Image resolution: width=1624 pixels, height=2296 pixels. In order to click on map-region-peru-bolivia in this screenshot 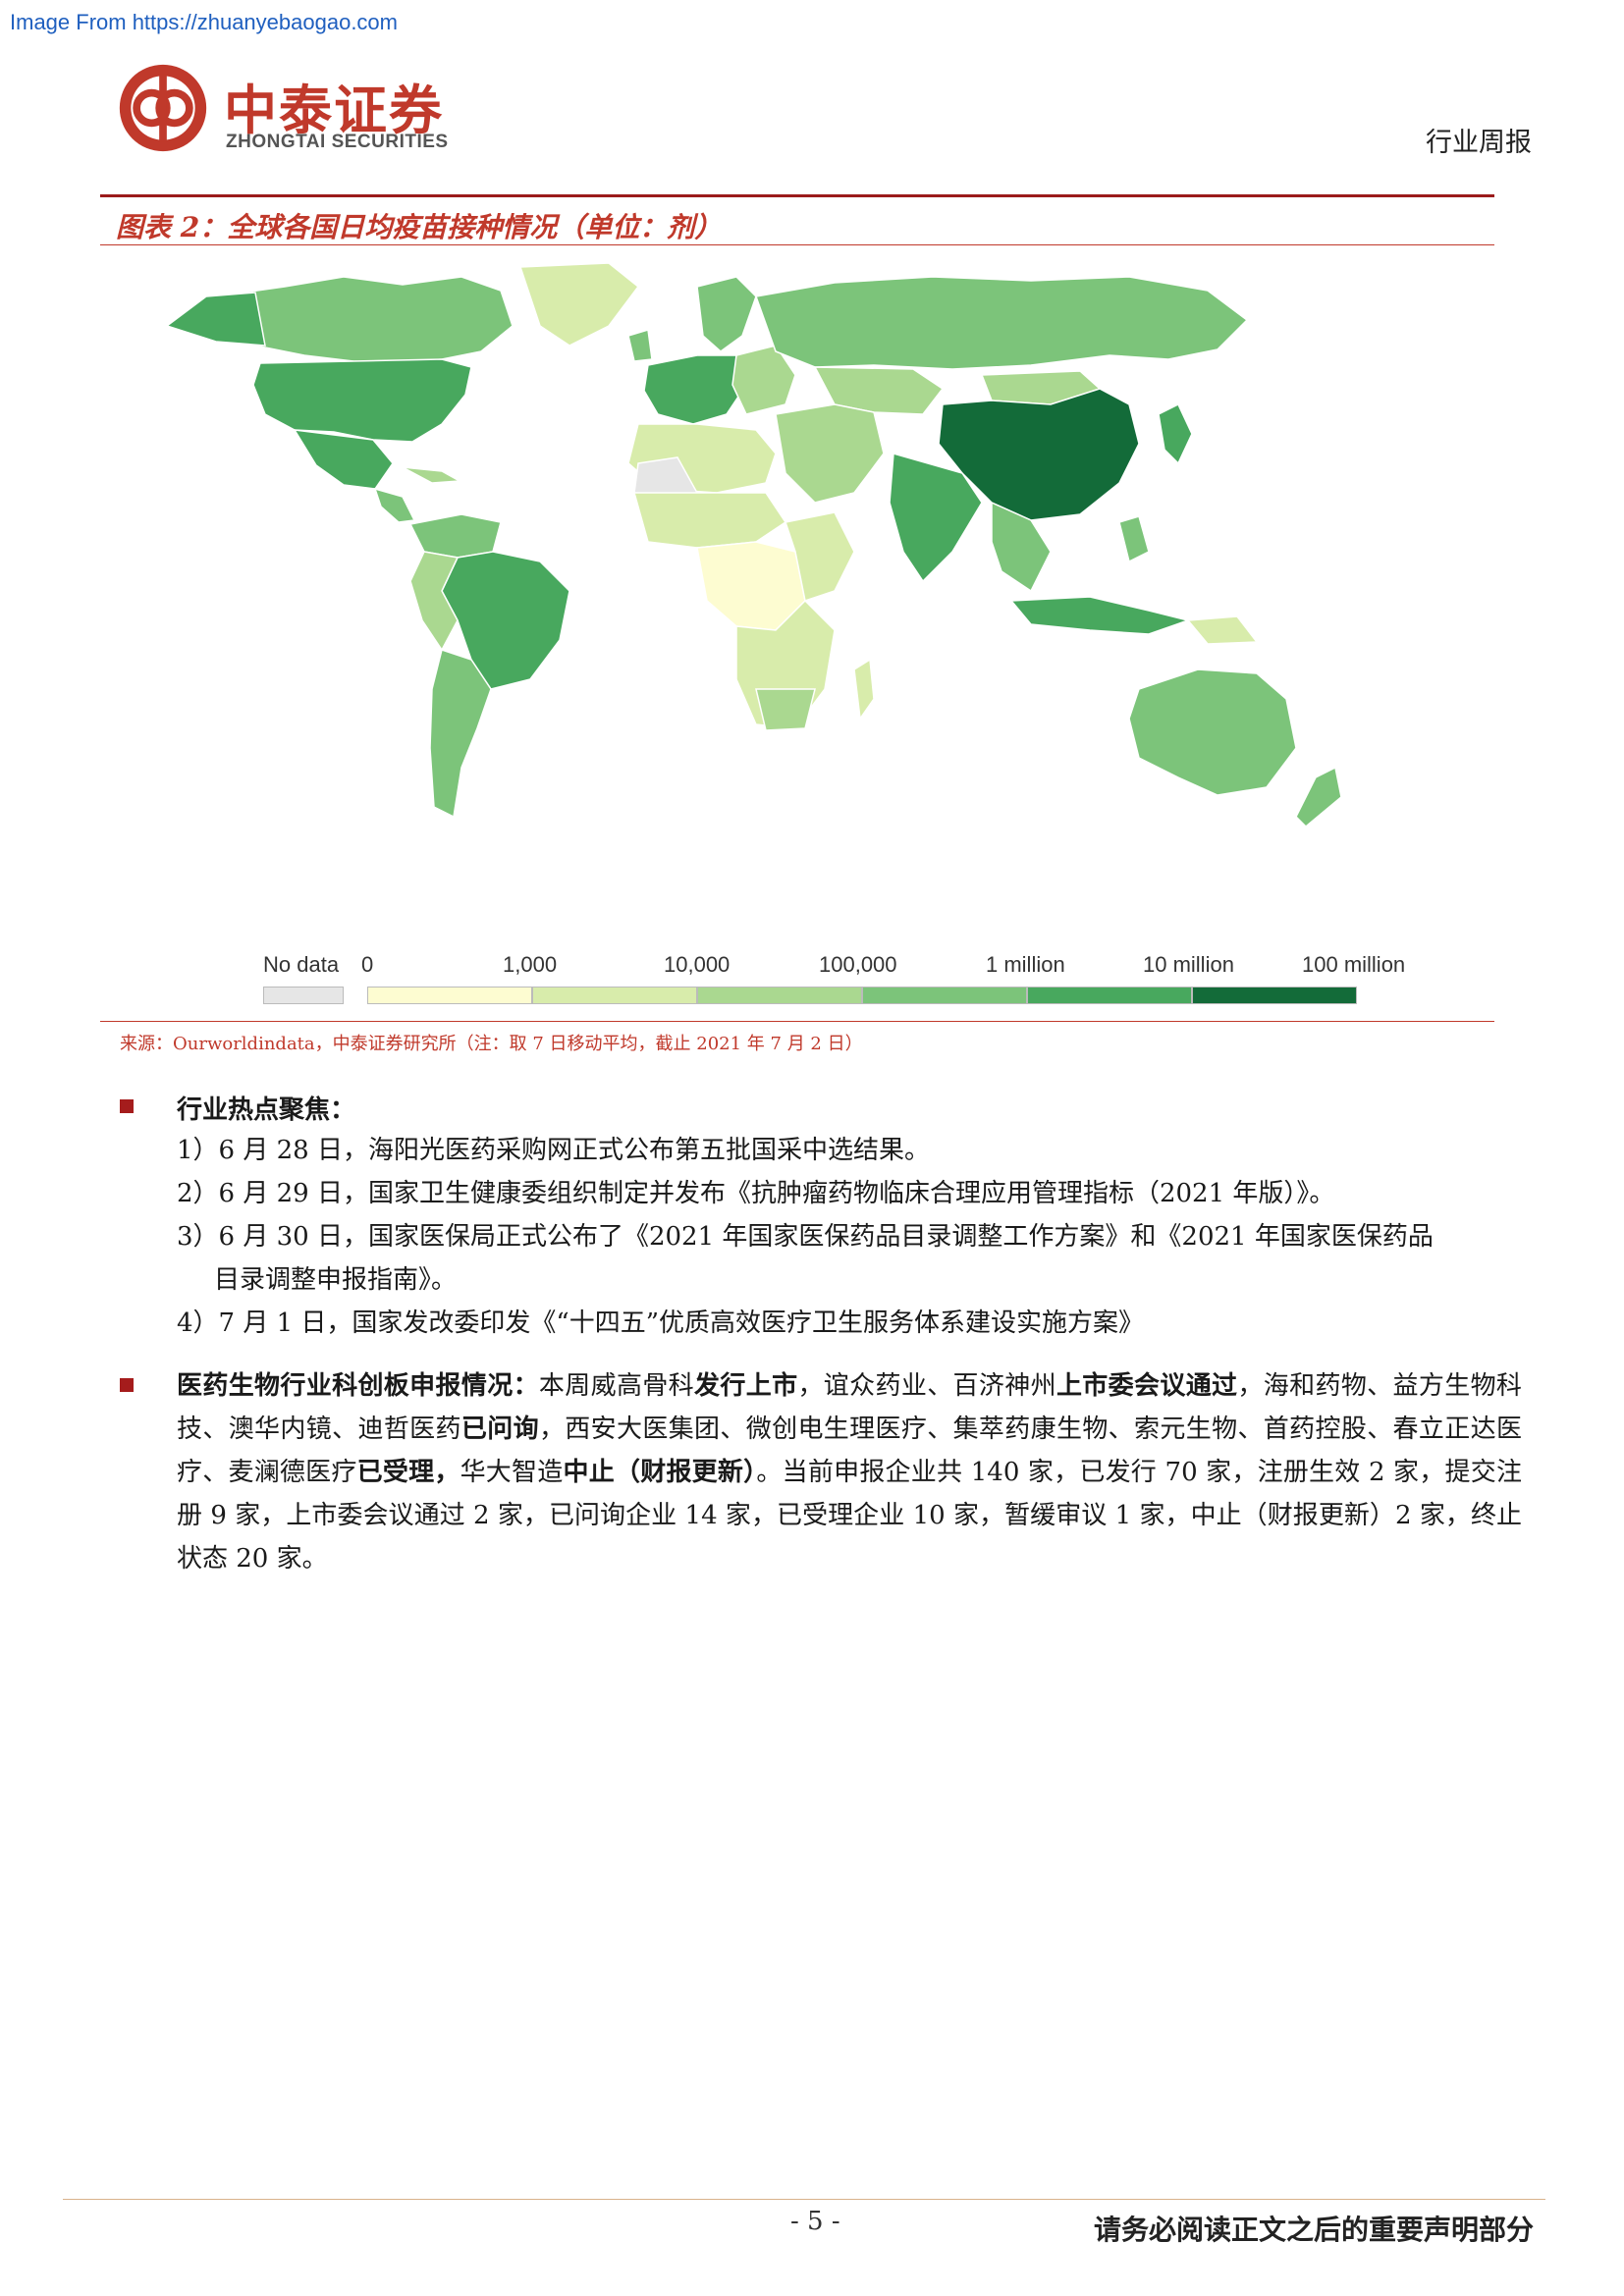, I will do `click(434, 602)`.